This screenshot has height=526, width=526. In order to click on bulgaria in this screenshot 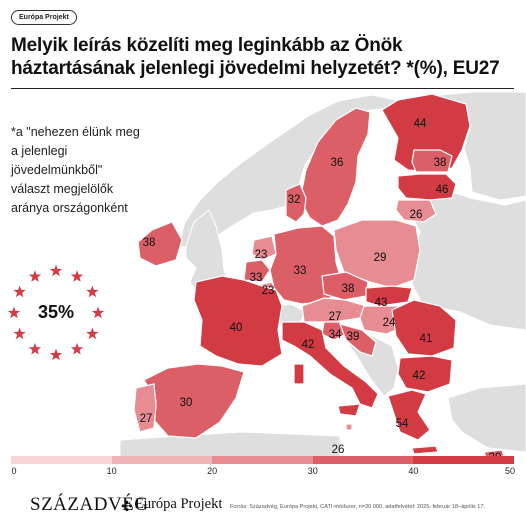, I will do `click(425, 374)`.